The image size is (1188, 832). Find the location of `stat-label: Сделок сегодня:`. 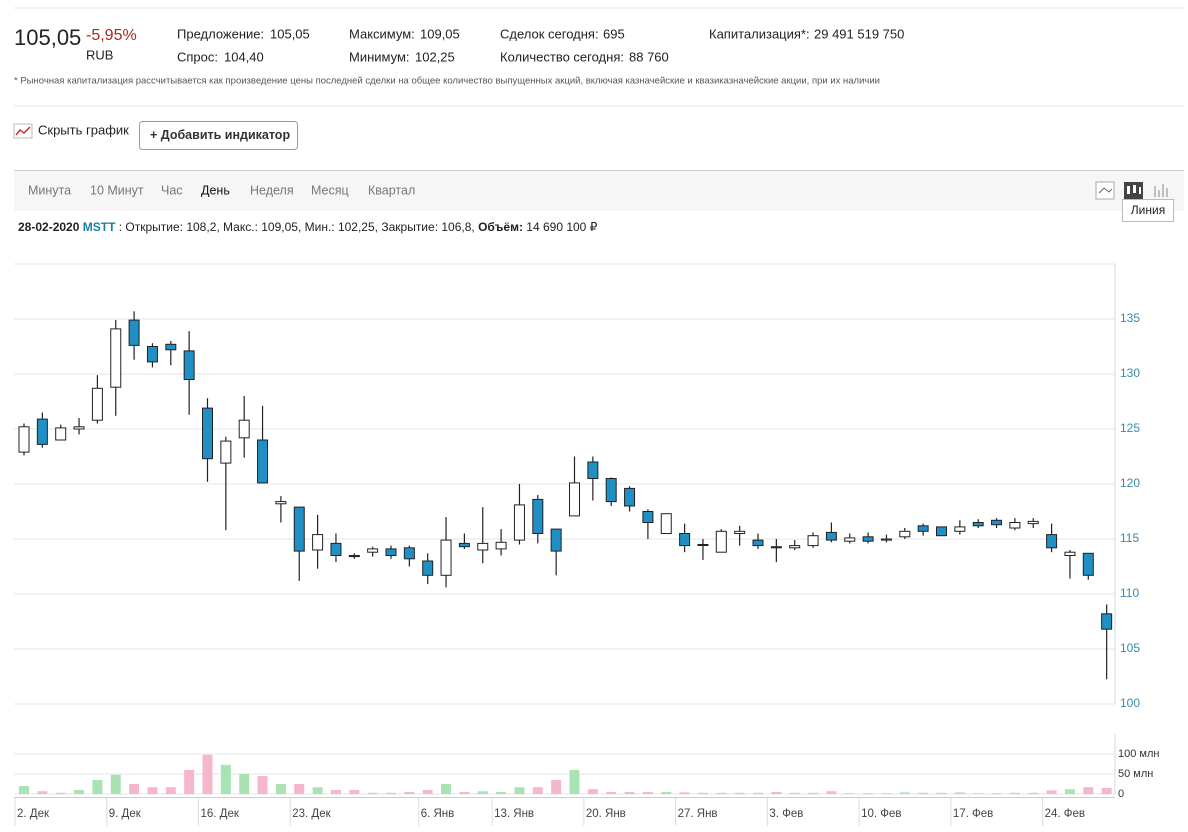

stat-label: Сделок сегодня: is located at coordinates (549, 33).